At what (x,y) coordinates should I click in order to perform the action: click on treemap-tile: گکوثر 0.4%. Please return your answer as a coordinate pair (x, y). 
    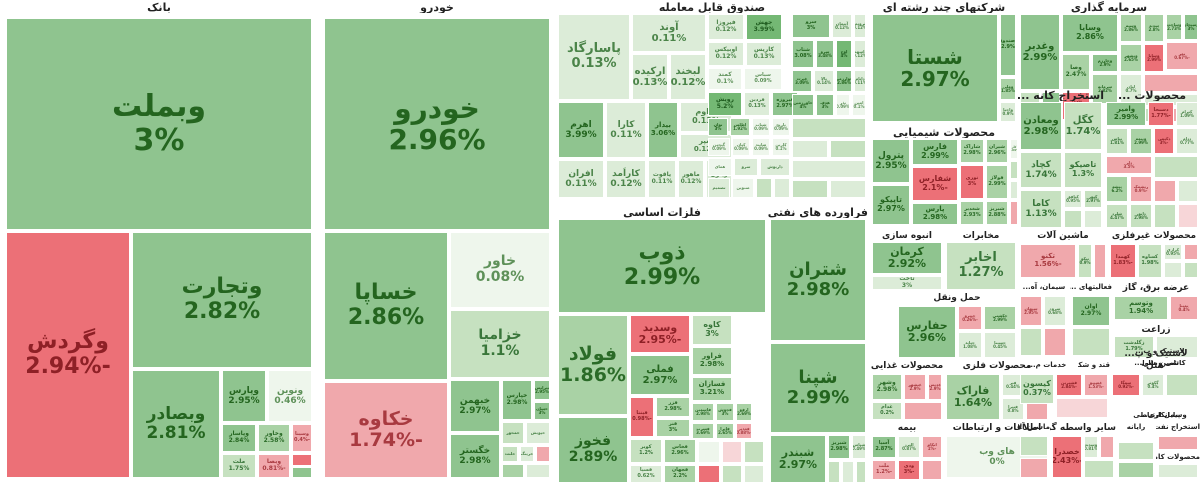
    Looking at the image, I should click on (1153, 385).